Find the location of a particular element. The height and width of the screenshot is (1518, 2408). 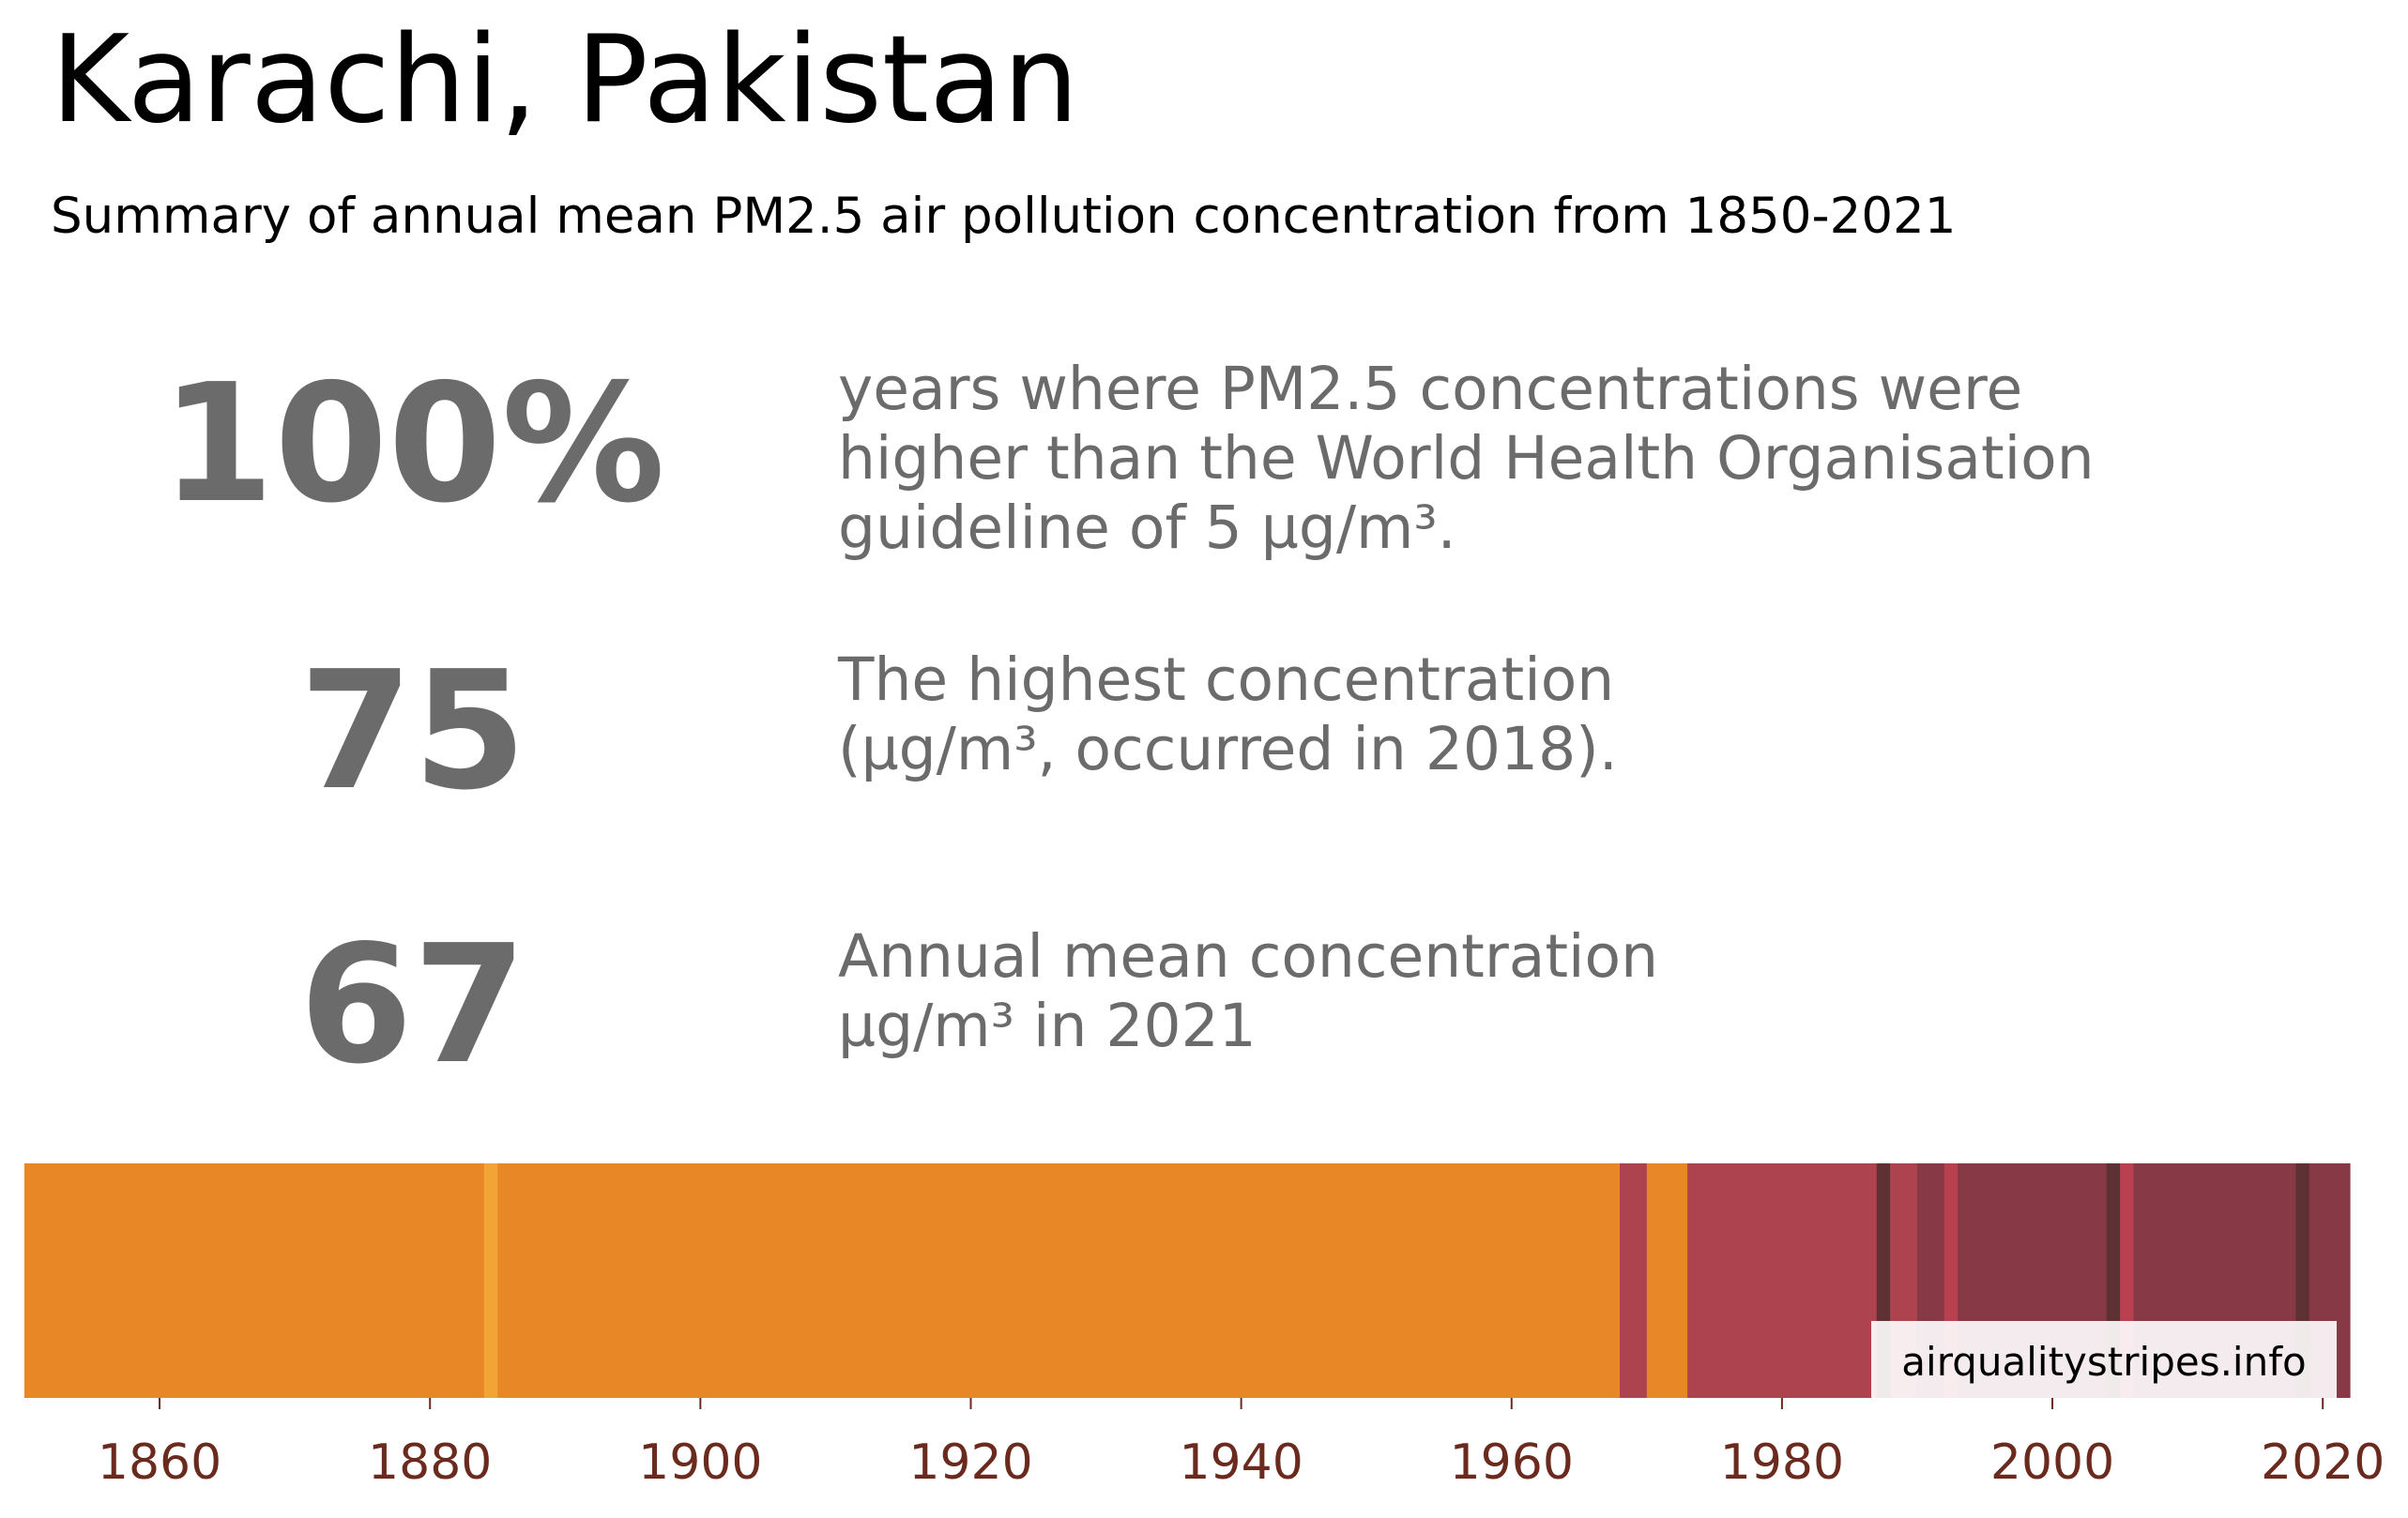

watermark-box: airqualitystripes.info is located at coordinates (2104, 1363).